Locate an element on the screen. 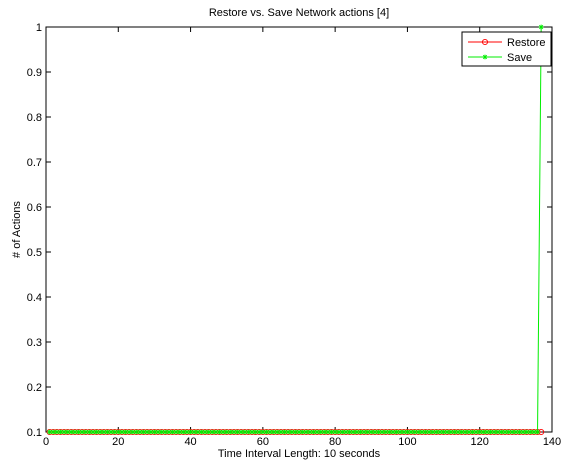 This screenshot has width=571, height=471. y-tick-label: 0.3 is located at coordinates (34, 343).